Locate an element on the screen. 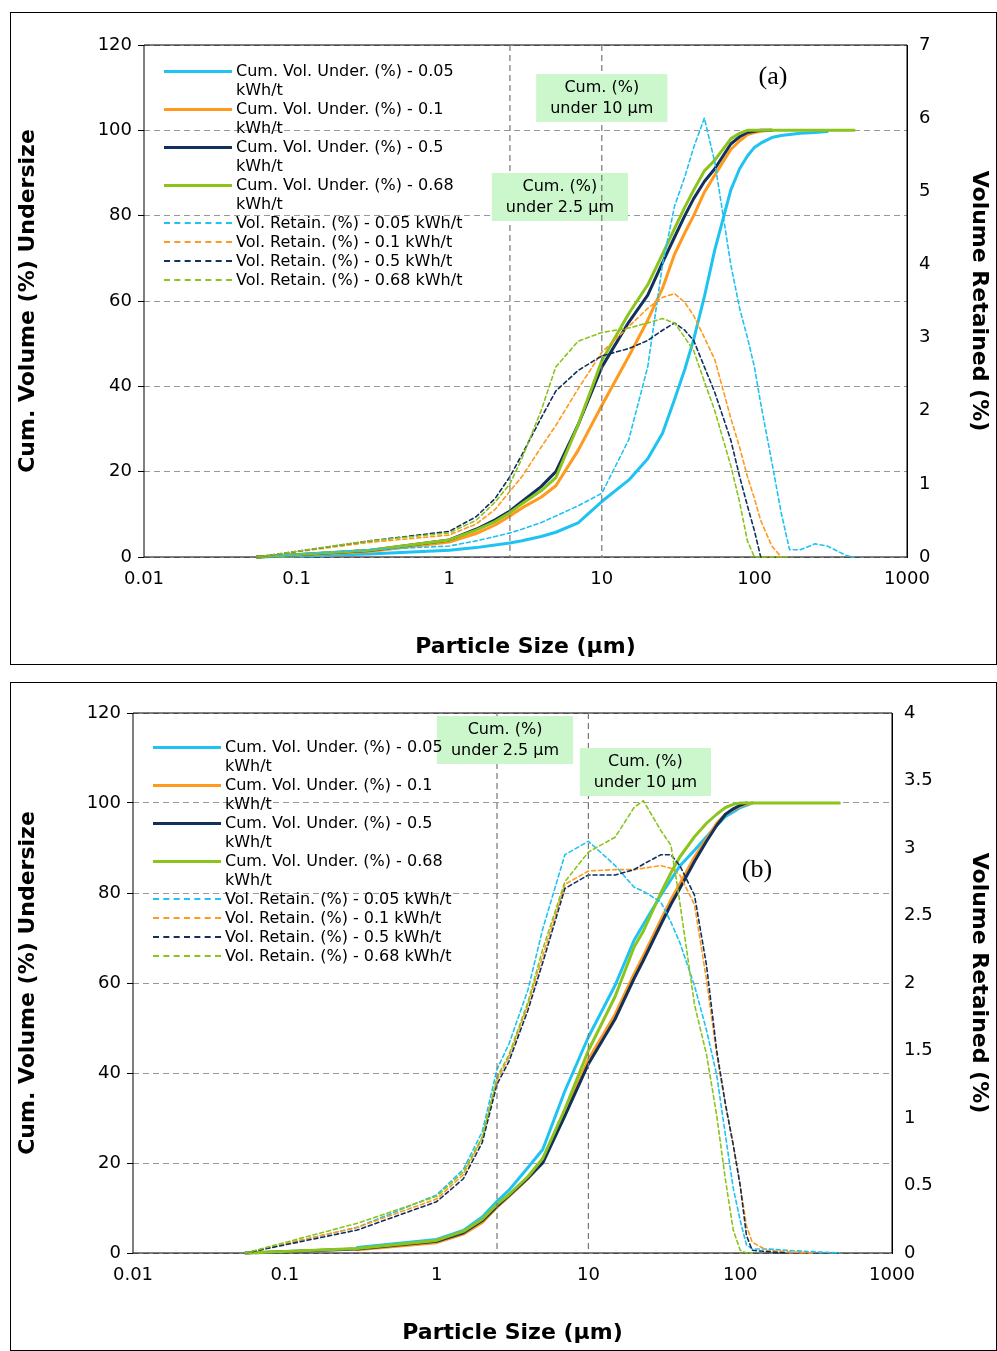  annotation: (a) is located at coordinates (773, 75).